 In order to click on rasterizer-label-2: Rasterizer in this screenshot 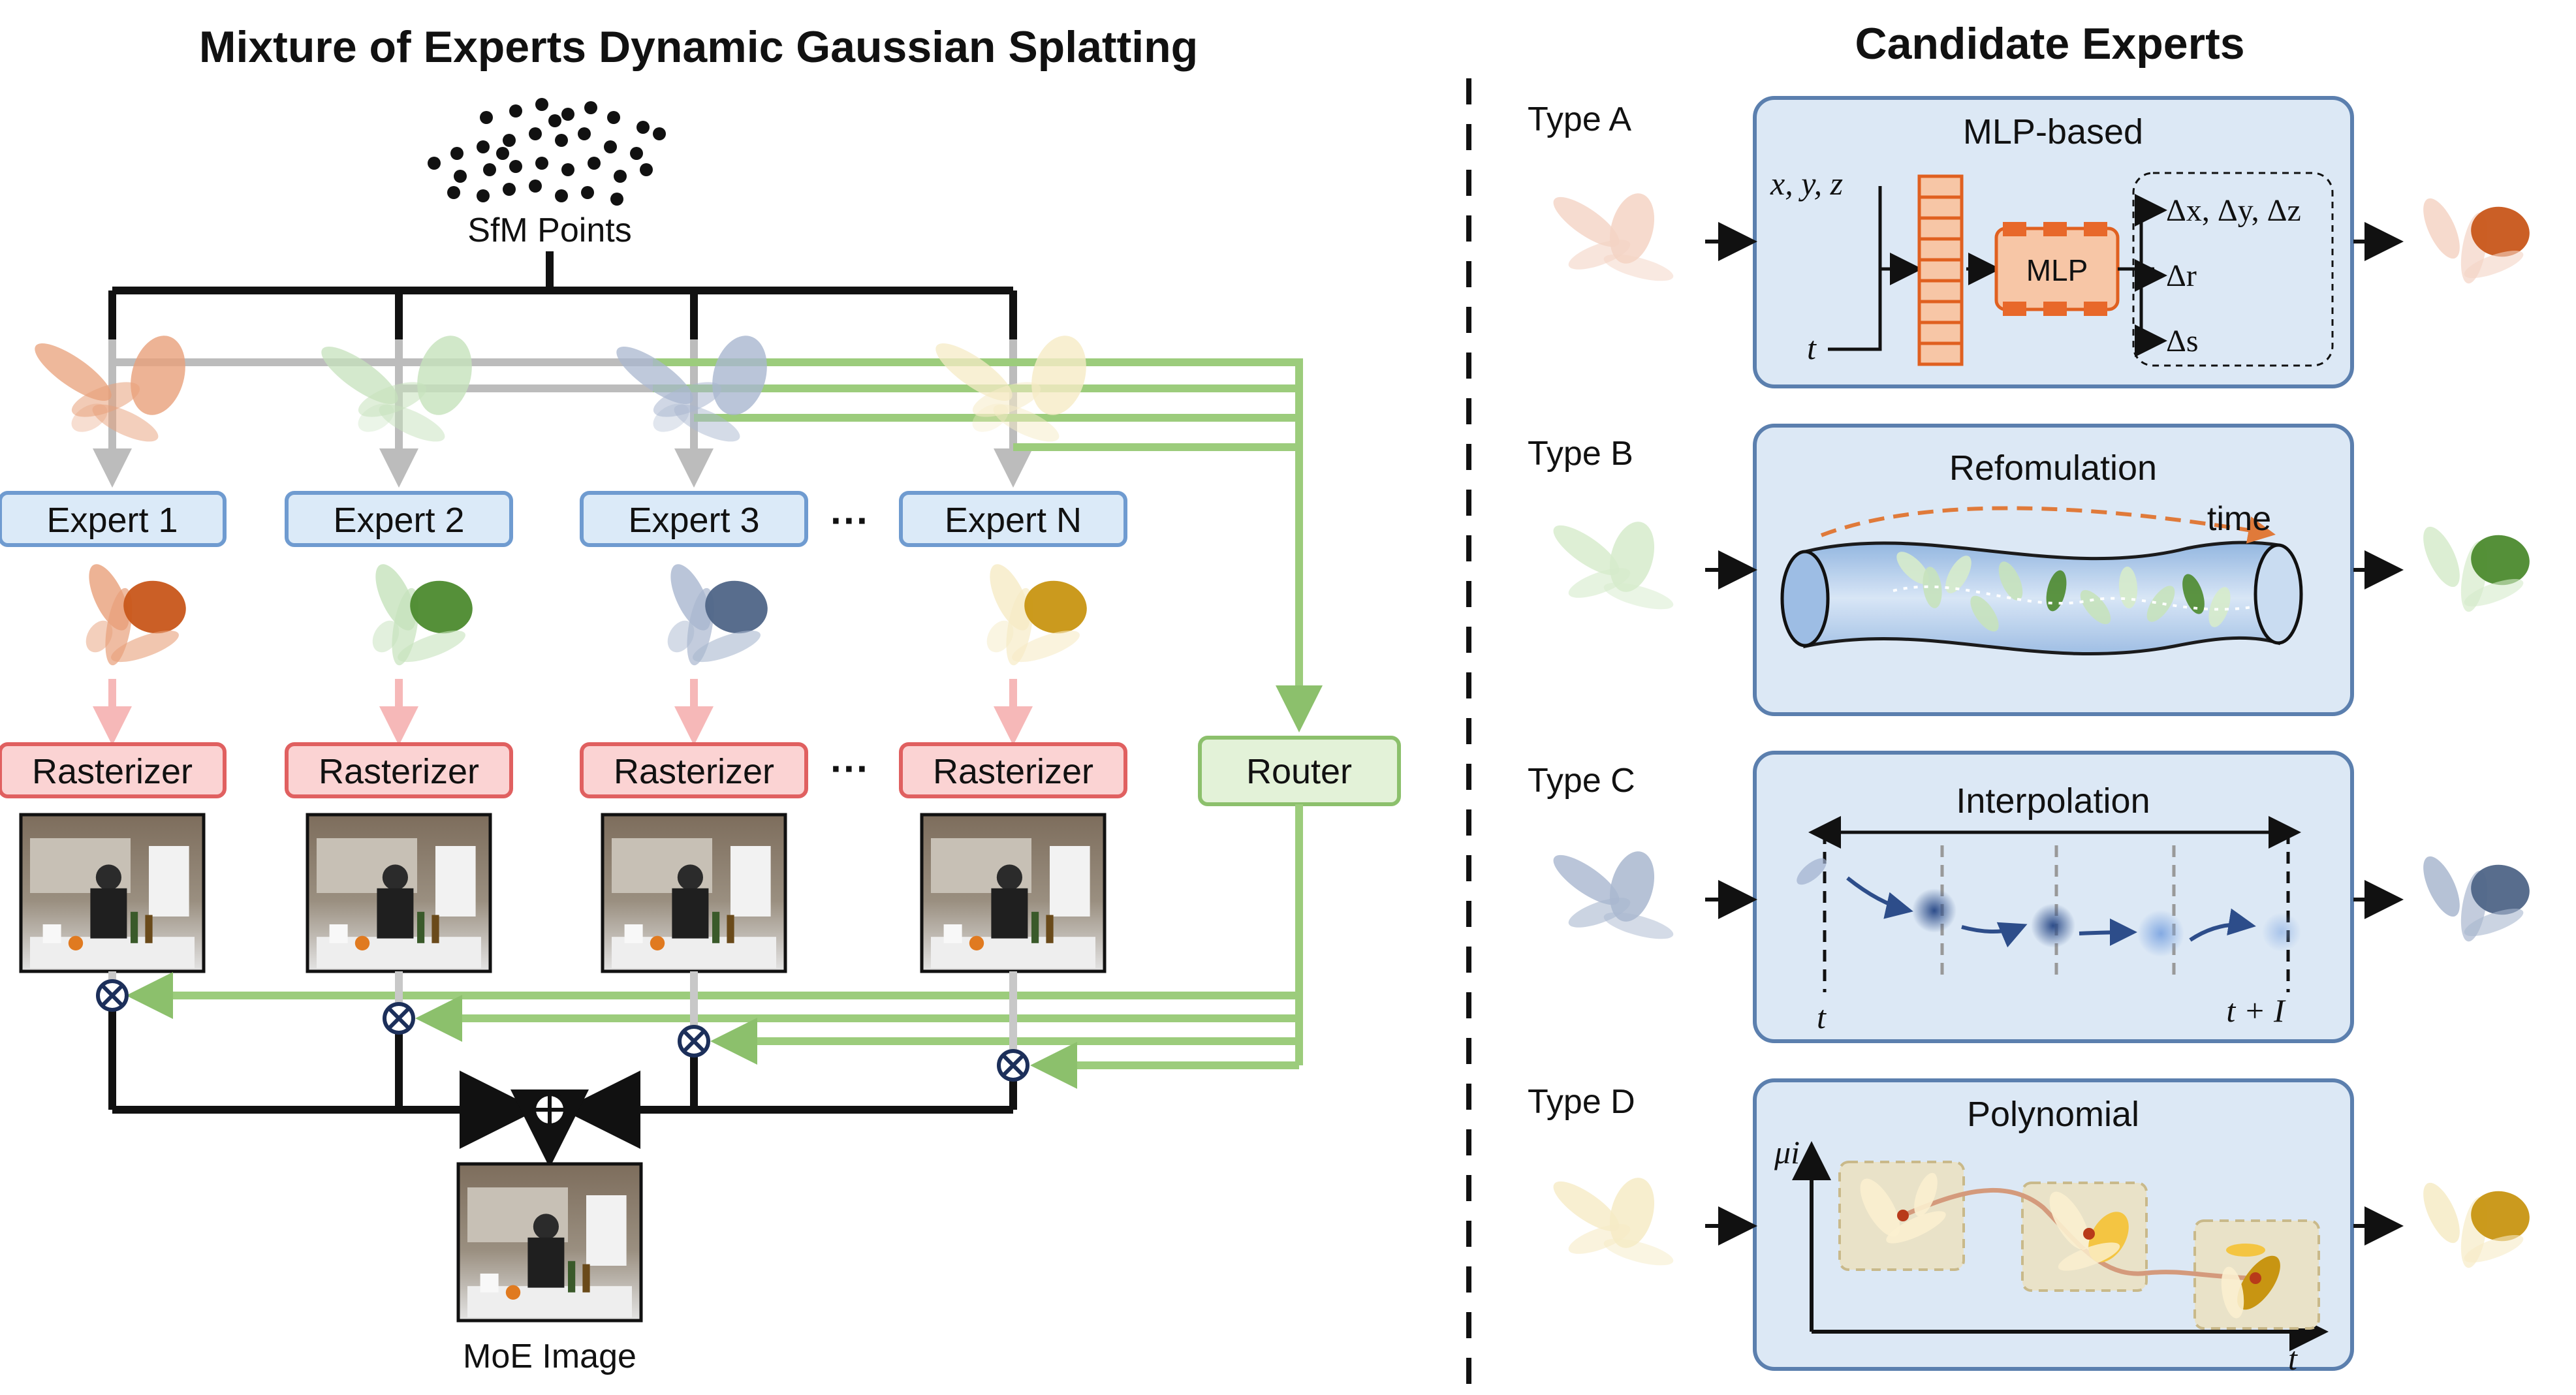, I will do `click(399, 771)`.